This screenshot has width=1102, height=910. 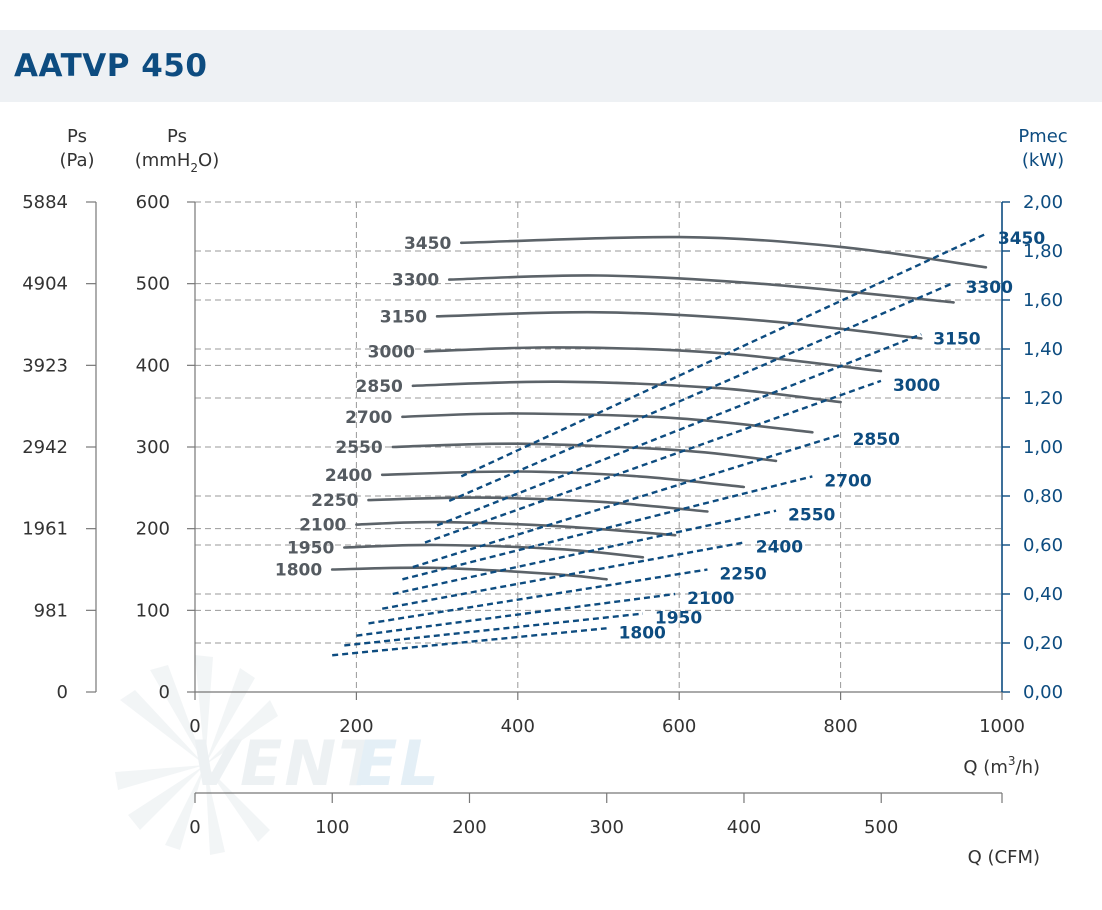 I want to click on pressure-curve-label: 2250, so click(x=334, y=501).